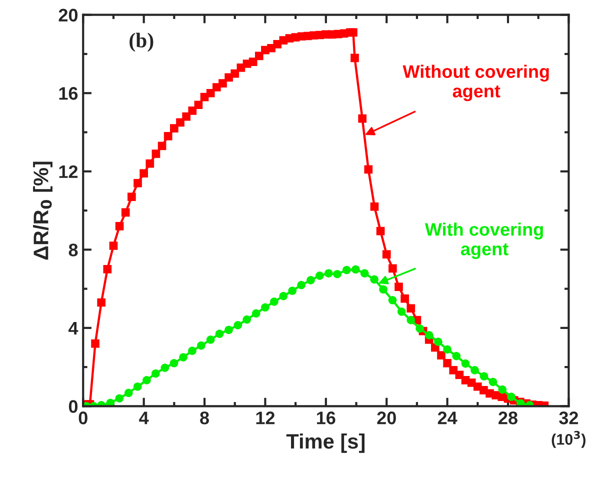  I want to click on x-tick-label: 0, so click(83, 418).